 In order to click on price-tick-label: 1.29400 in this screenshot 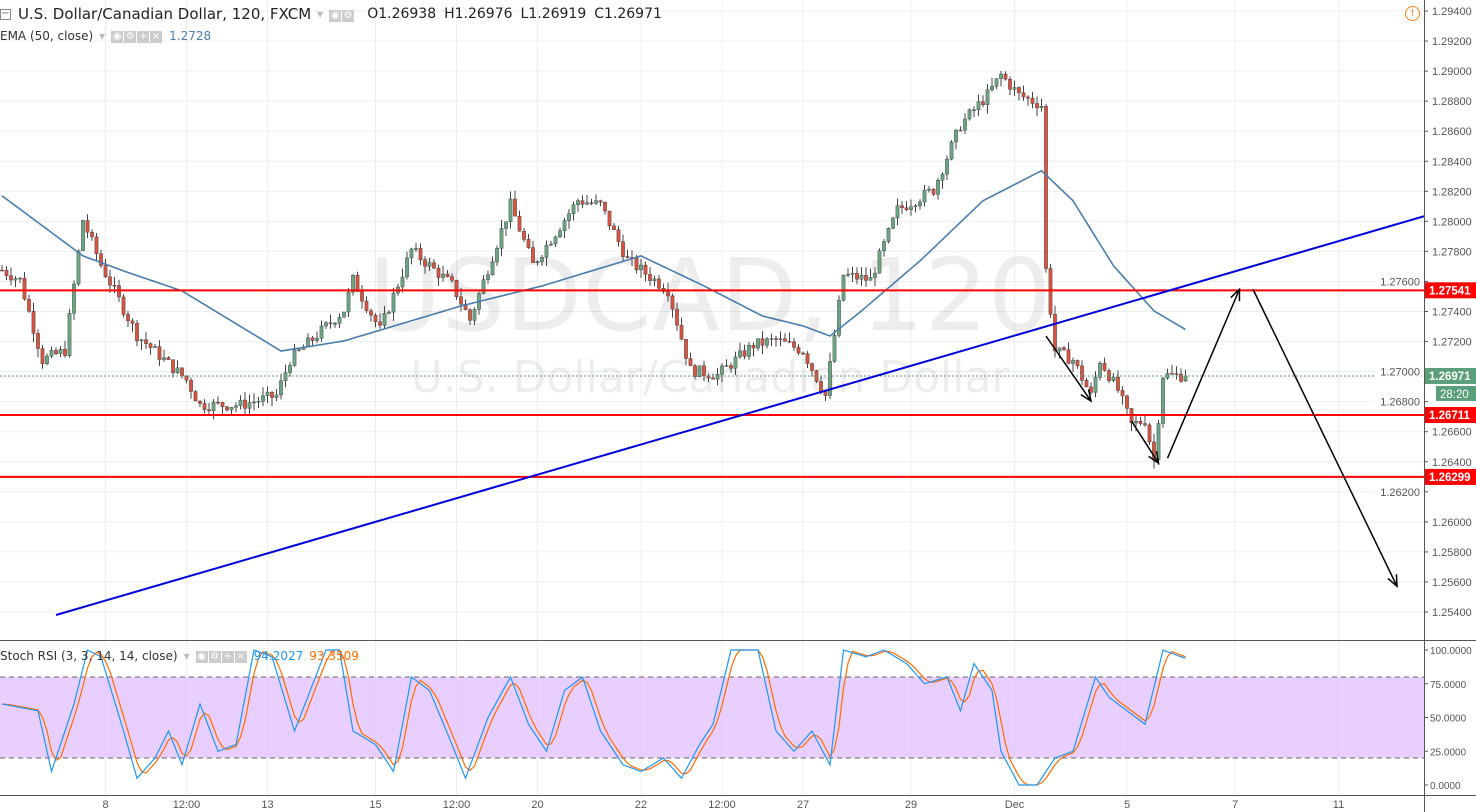, I will do `click(1452, 12)`.